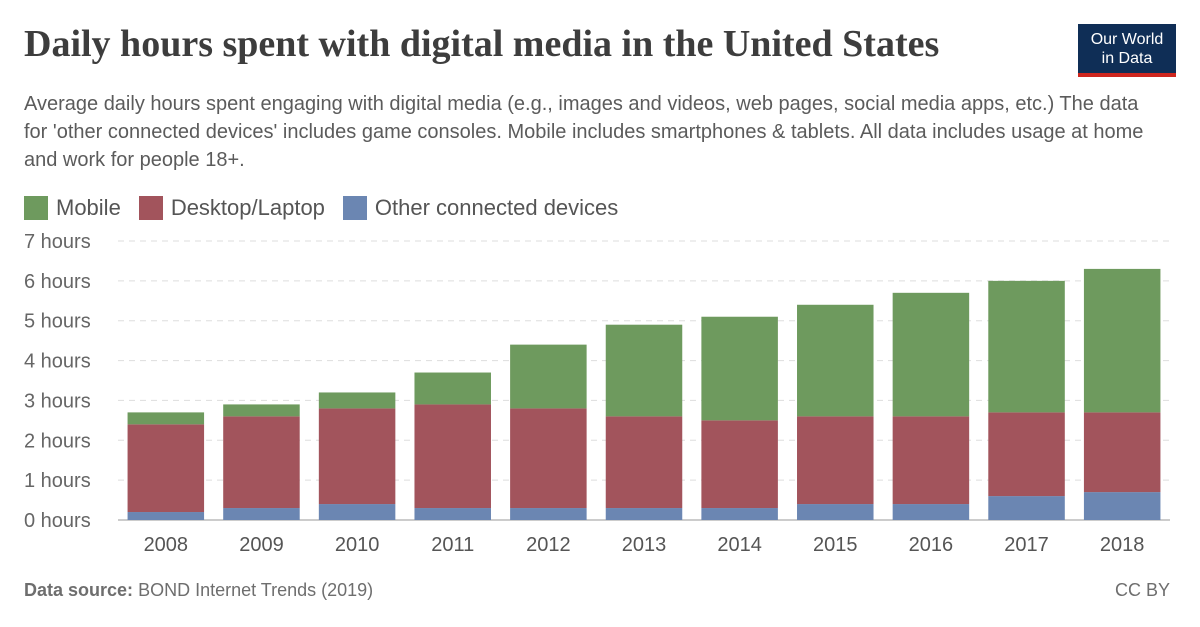 Image resolution: width=1200 pixels, height=627 pixels. Describe the element at coordinates (1026, 346) in the screenshot. I see `bar-mobile-2017` at that location.